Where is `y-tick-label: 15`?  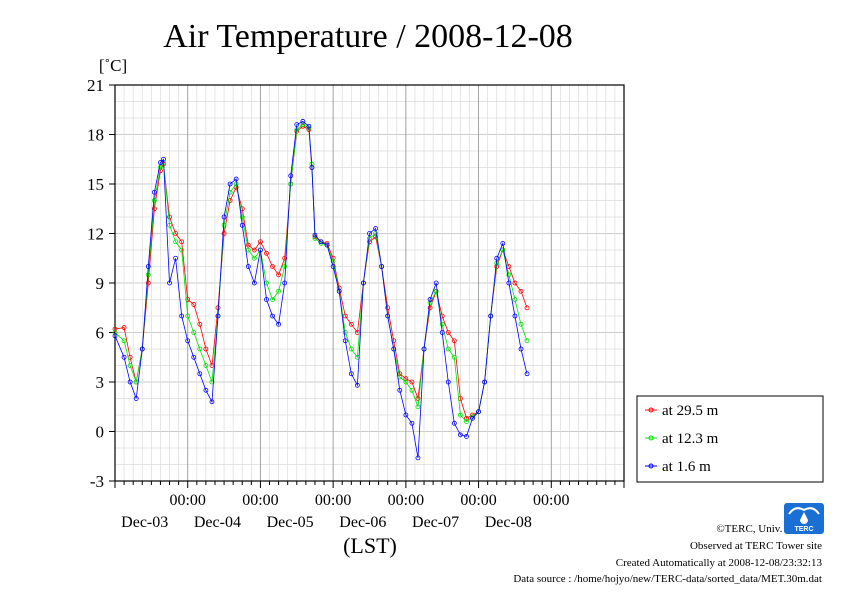
y-tick-label: 15 is located at coordinates (95, 184).